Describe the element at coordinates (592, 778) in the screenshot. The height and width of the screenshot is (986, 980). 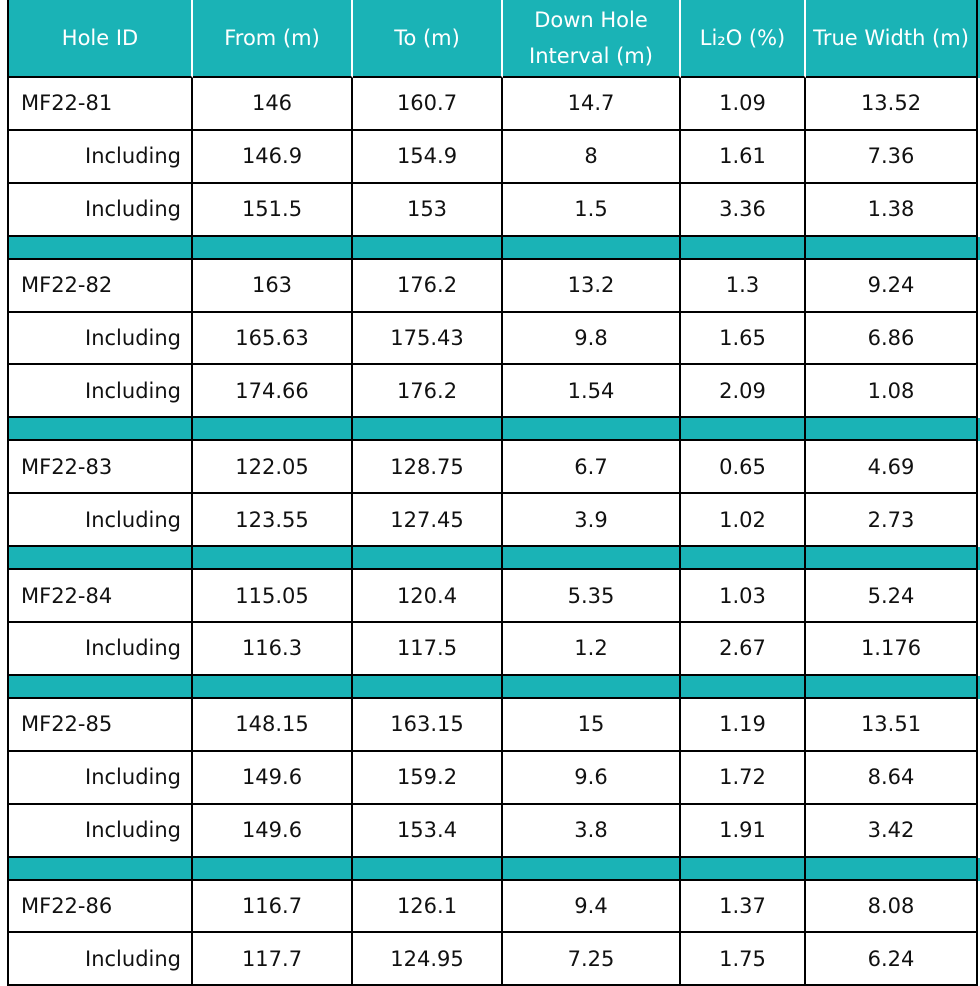
I see `value-cell: 9.6` at that location.